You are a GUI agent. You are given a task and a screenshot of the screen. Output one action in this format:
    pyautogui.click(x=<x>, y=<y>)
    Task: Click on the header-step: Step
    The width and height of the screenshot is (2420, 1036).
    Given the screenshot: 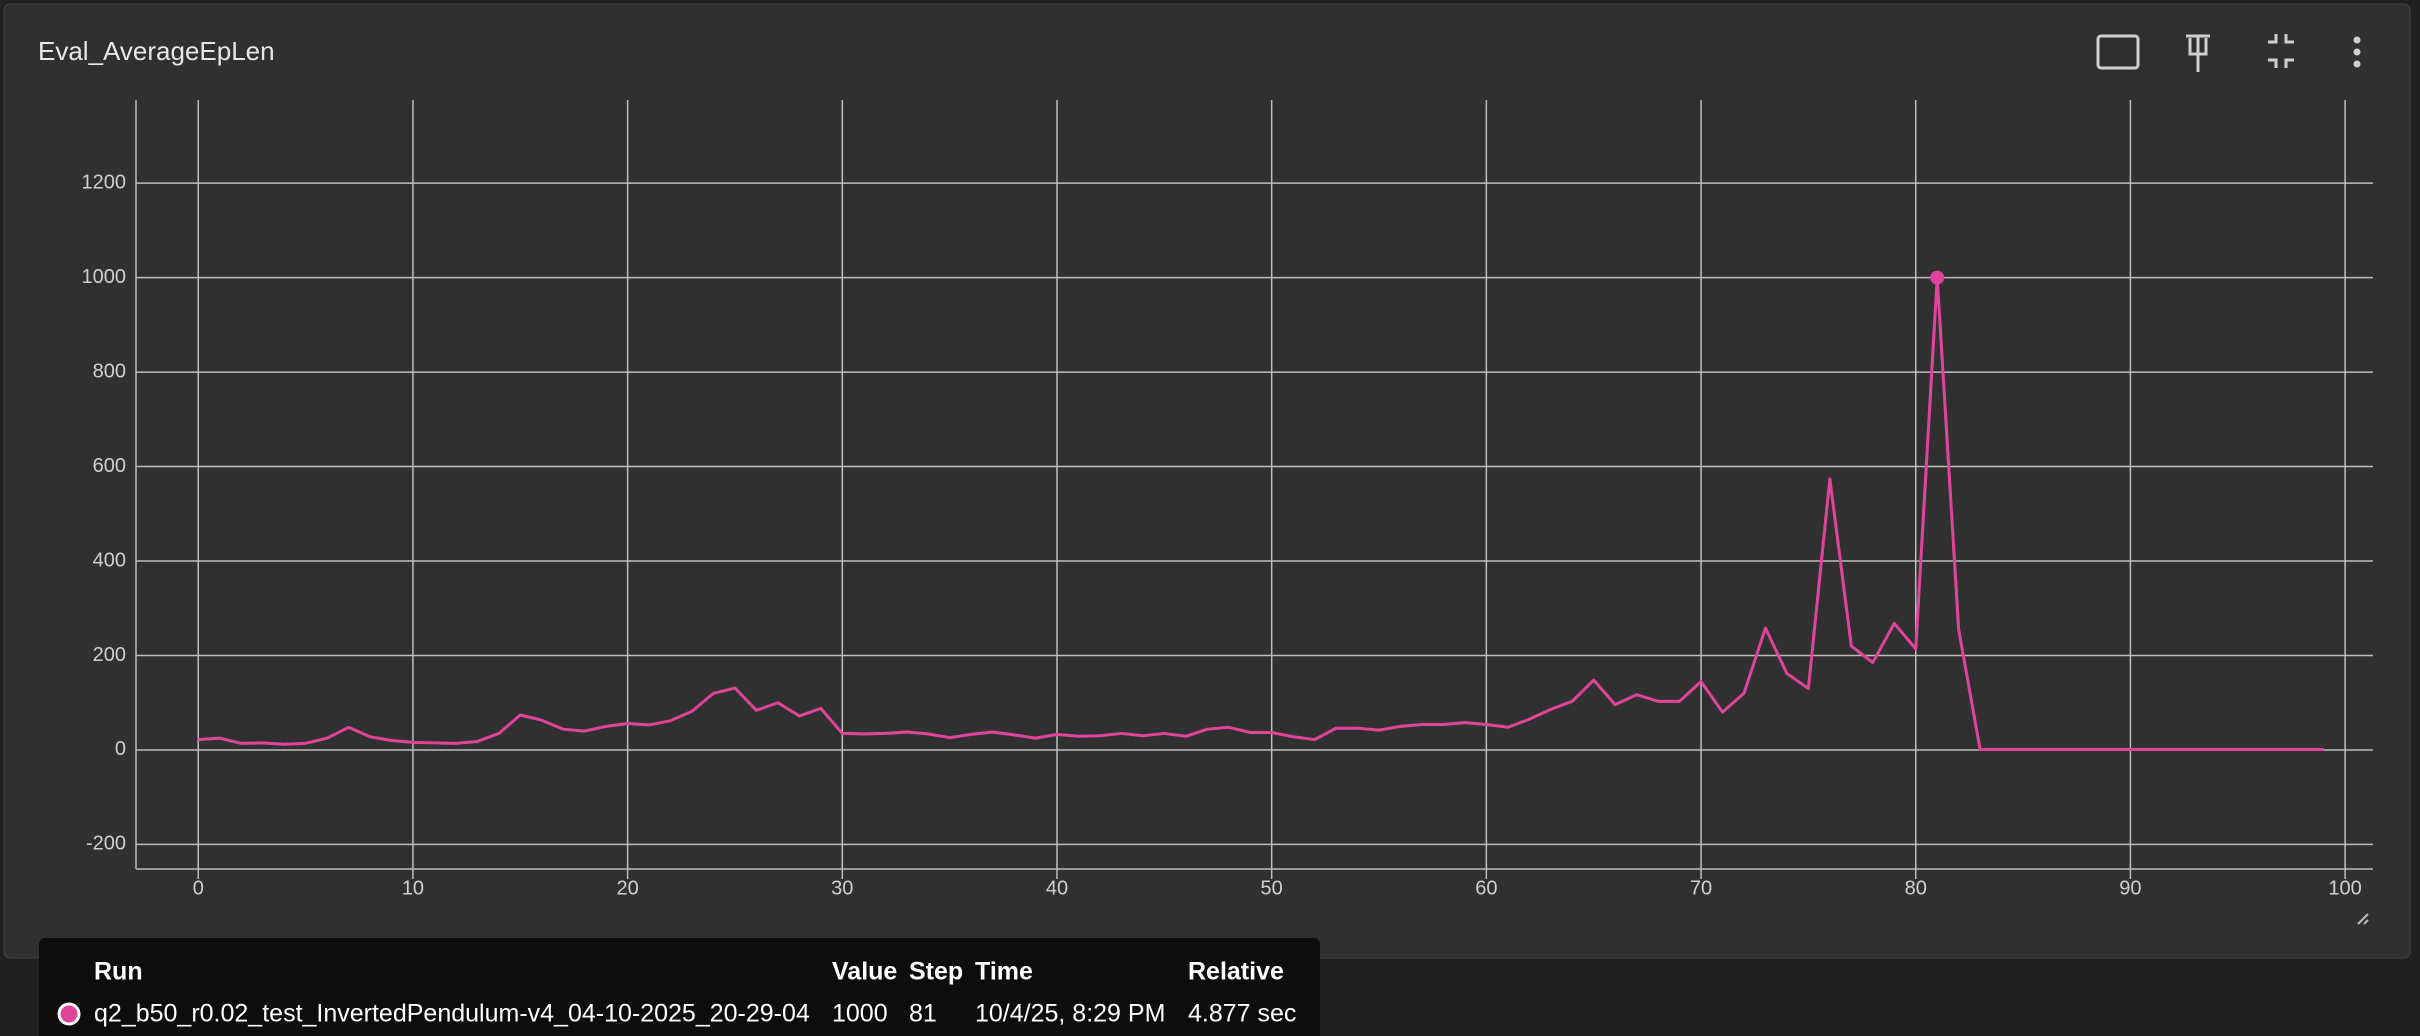 What is the action you would take?
    pyautogui.click(x=936, y=972)
    